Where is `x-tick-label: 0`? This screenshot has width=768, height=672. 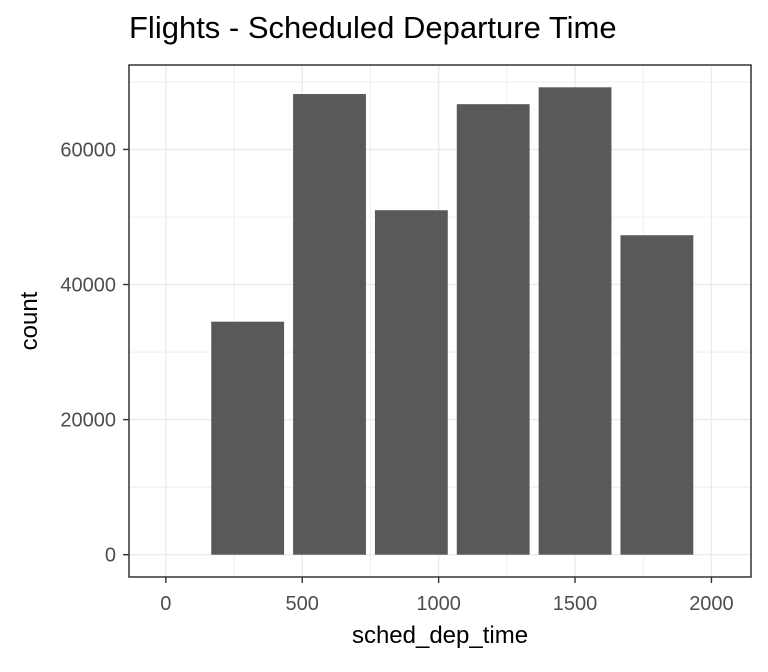
x-tick-label: 0 is located at coordinates (165, 604).